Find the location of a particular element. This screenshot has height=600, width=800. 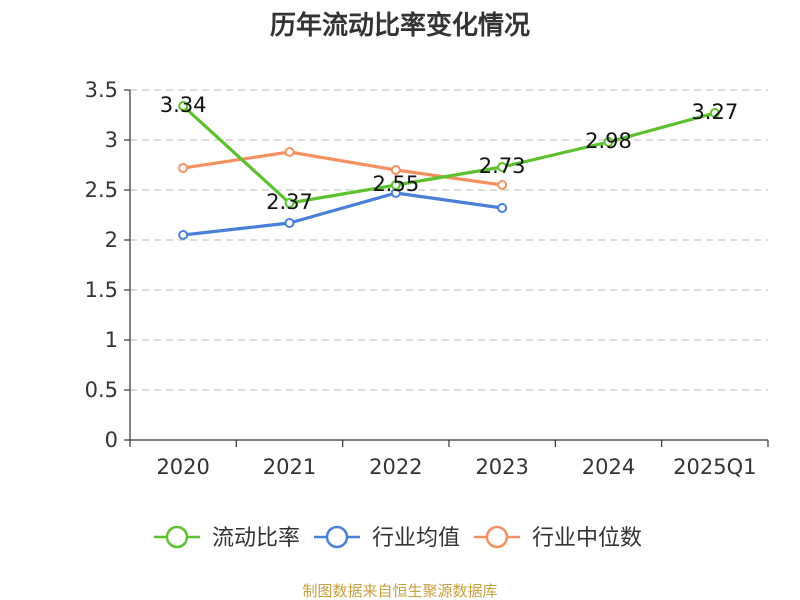

data-label: 2.73 is located at coordinates (502, 166).